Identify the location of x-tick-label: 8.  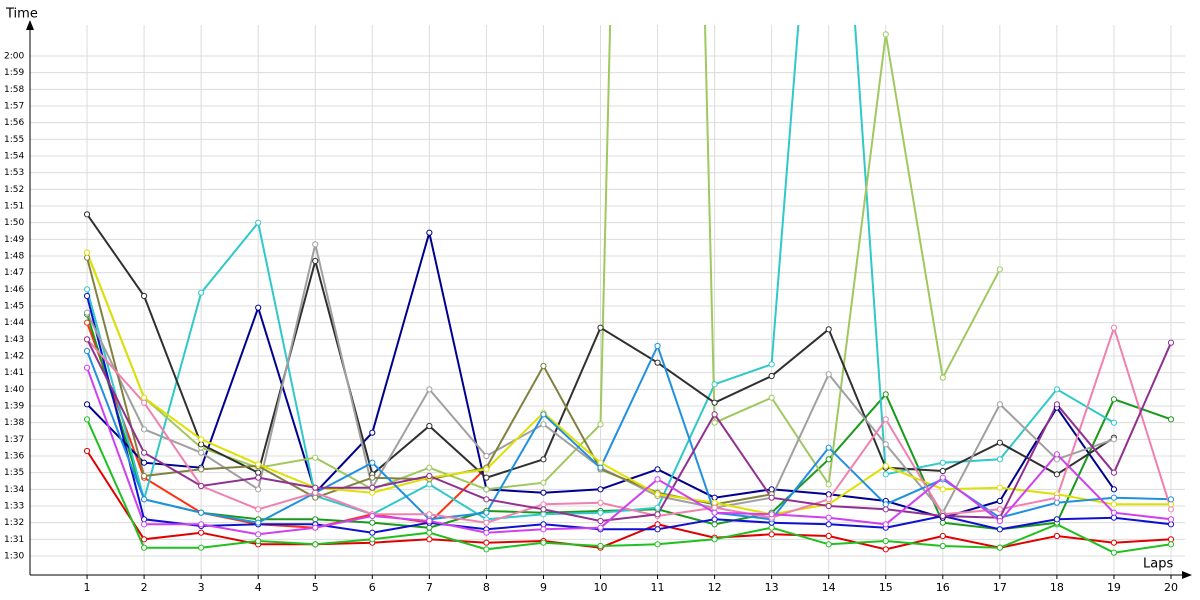
(486, 587).